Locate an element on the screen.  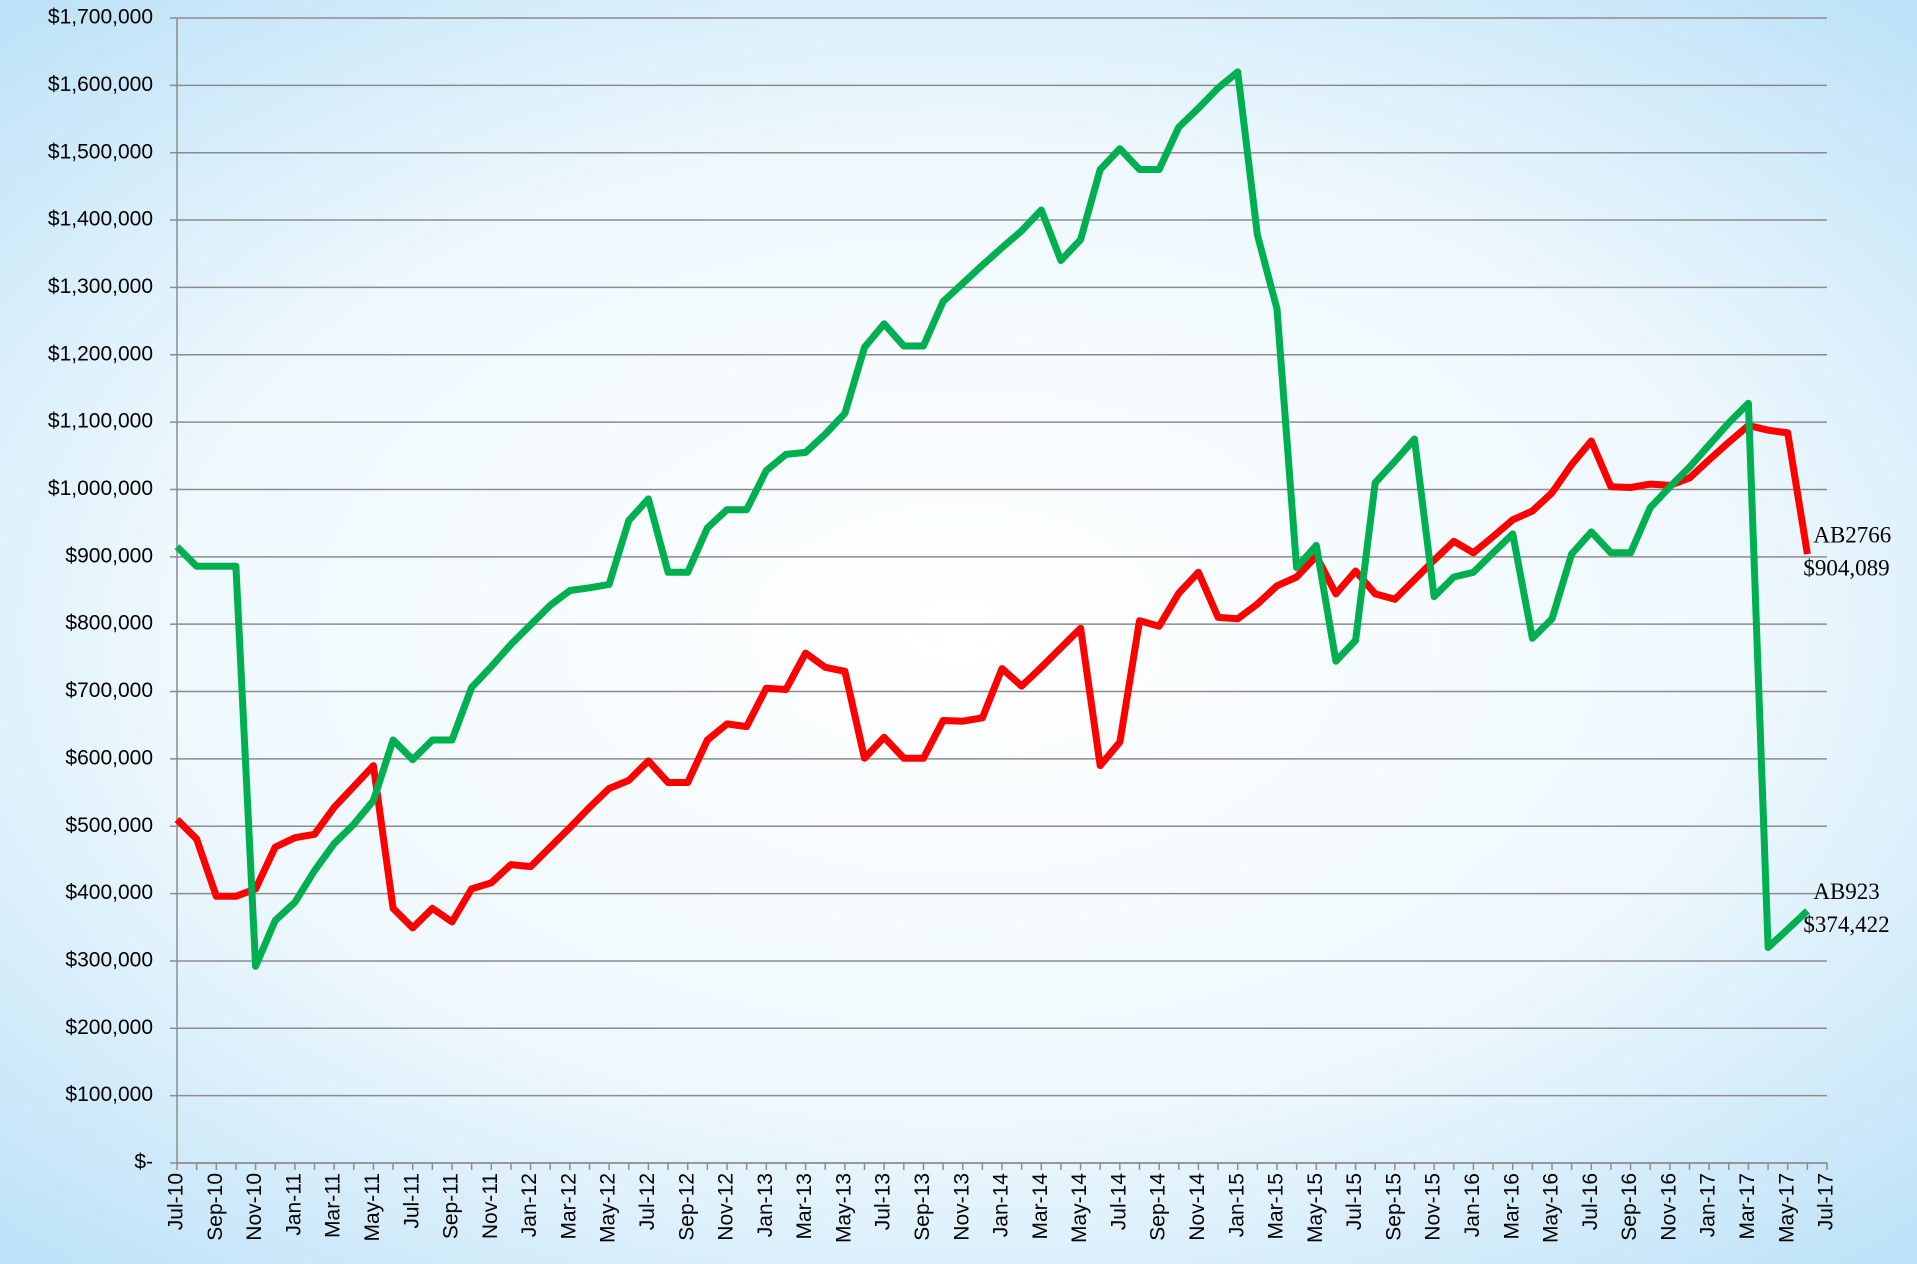
x-tick-label: Jan-12 is located at coordinates (529, 1205).